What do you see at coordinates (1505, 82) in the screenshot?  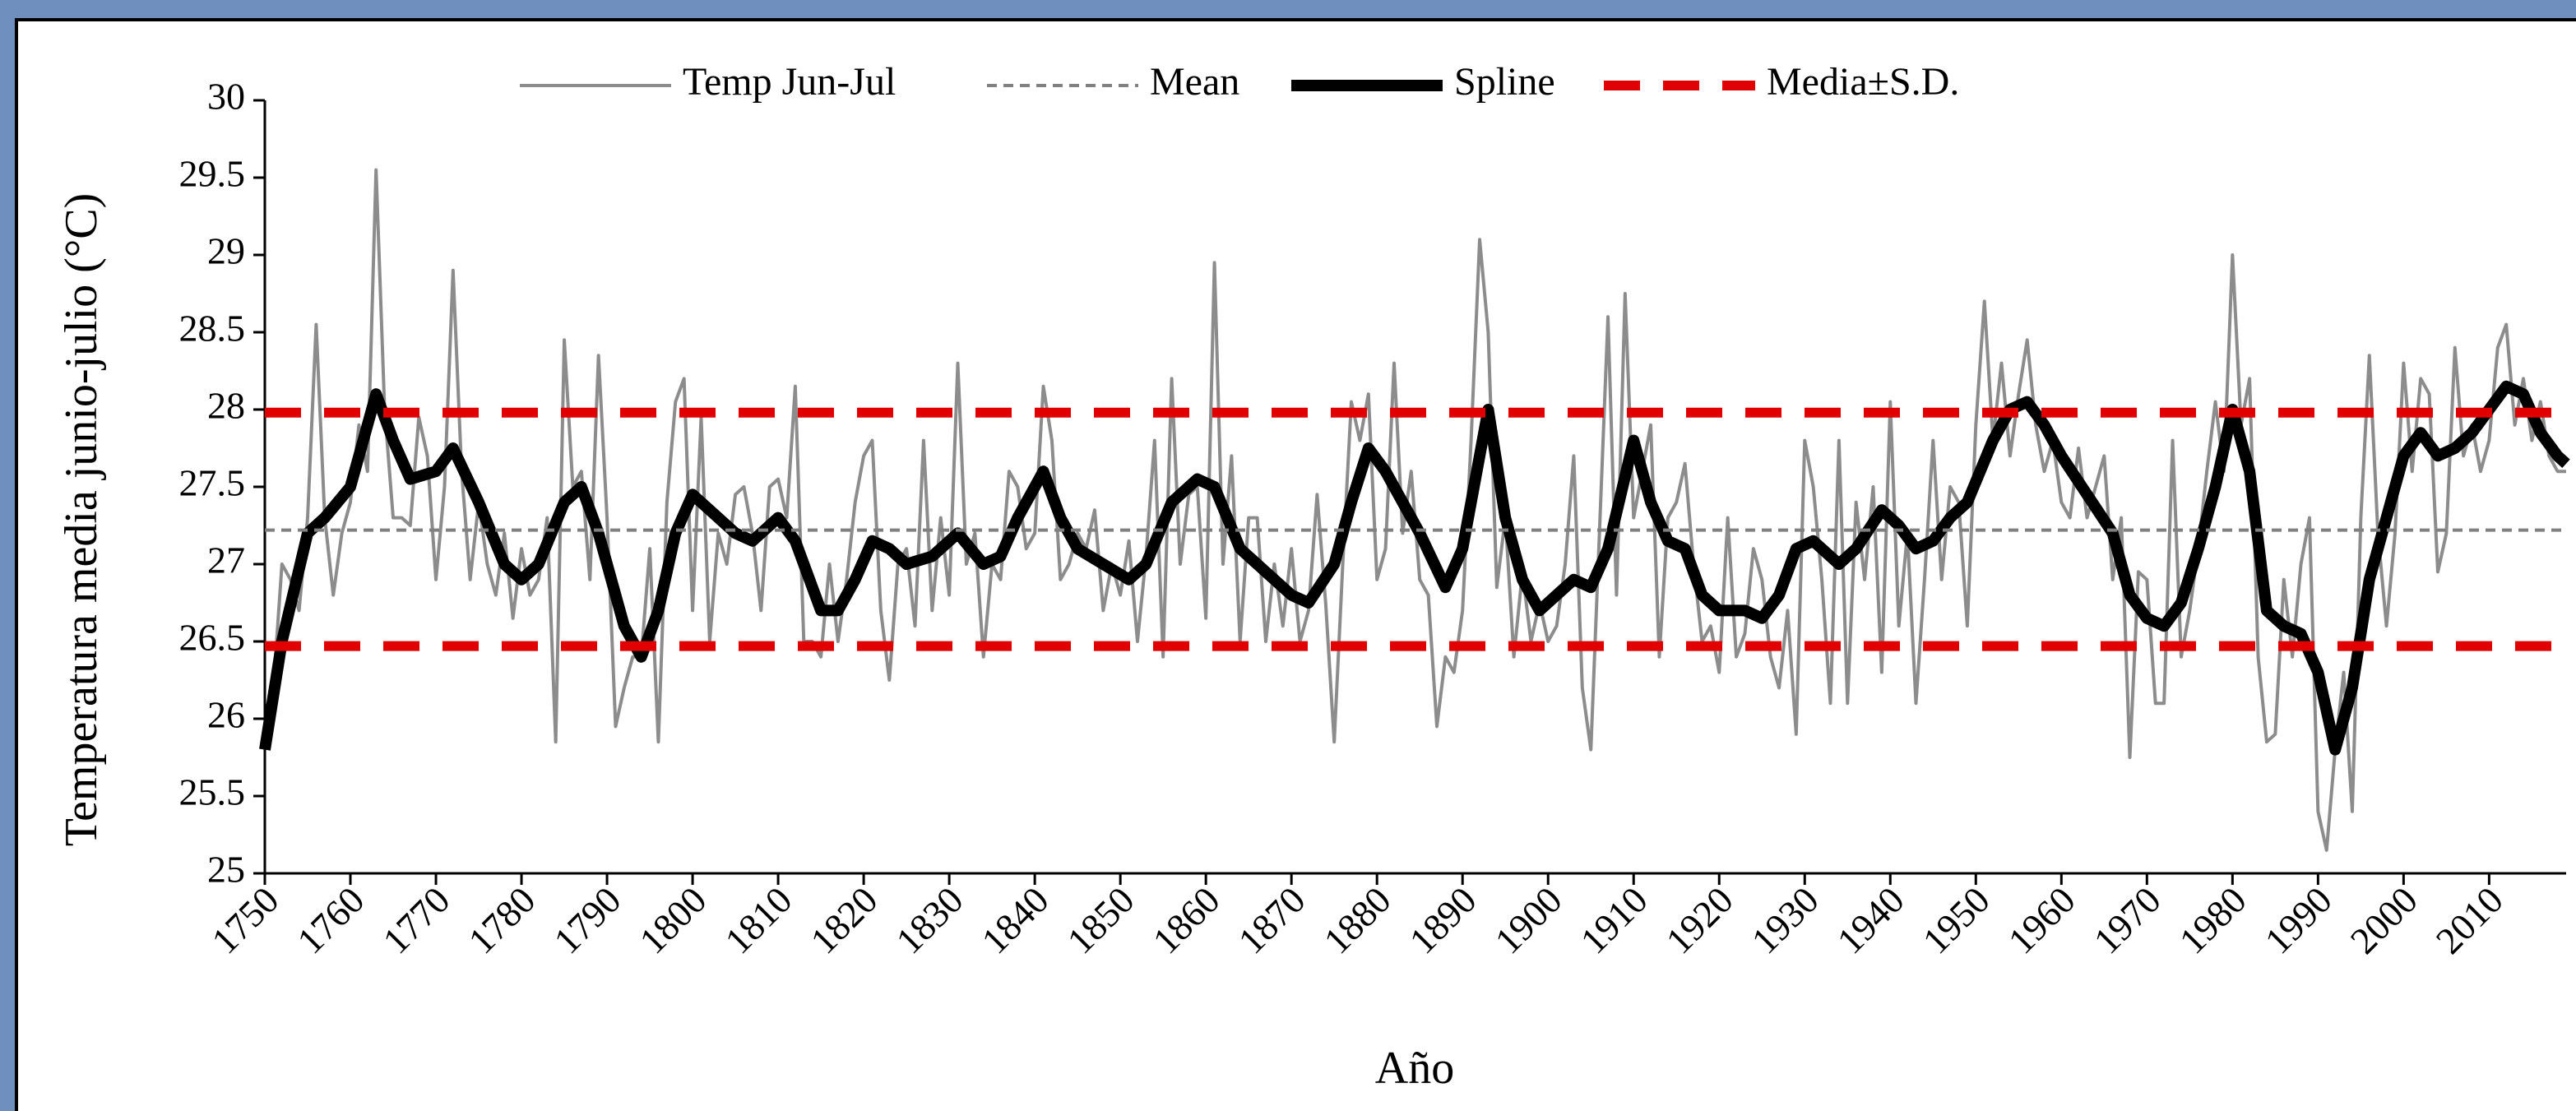 I see `legend-label: Spline` at bounding box center [1505, 82].